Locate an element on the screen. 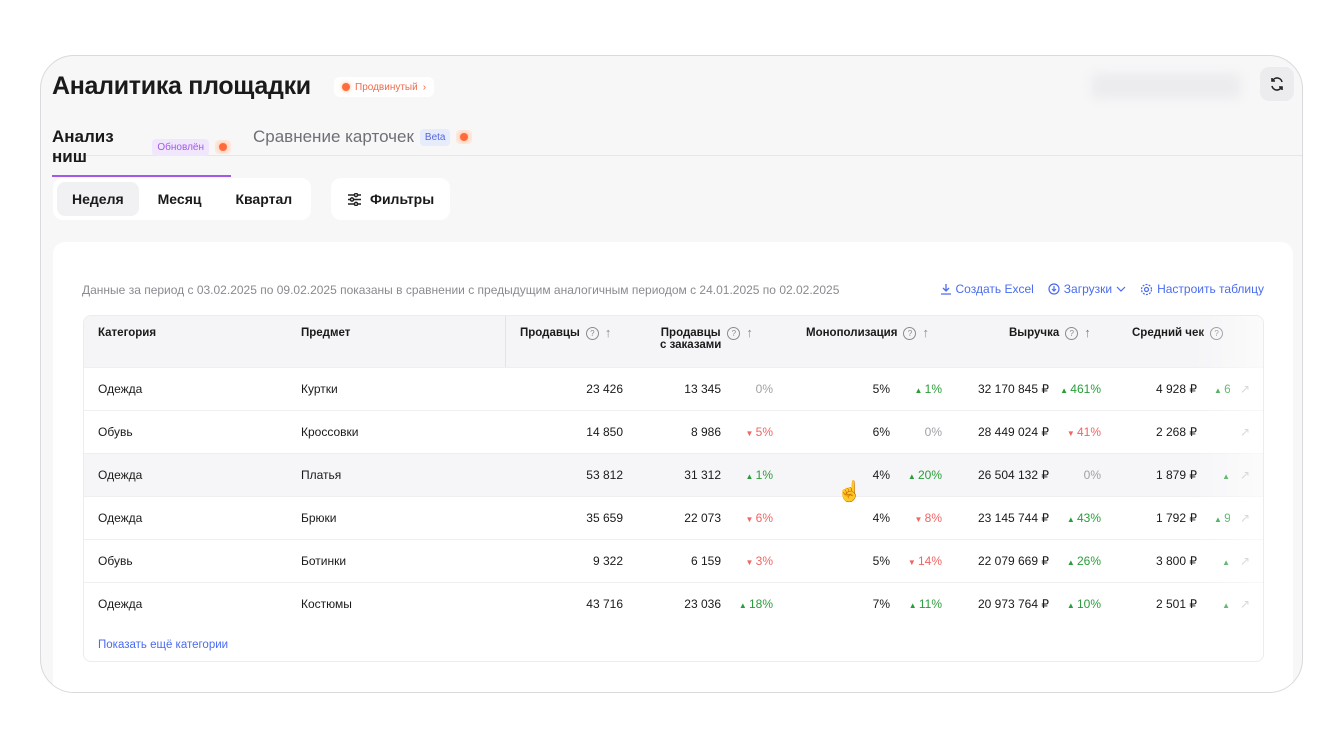  filters-label: Фильтры is located at coordinates (402, 199).